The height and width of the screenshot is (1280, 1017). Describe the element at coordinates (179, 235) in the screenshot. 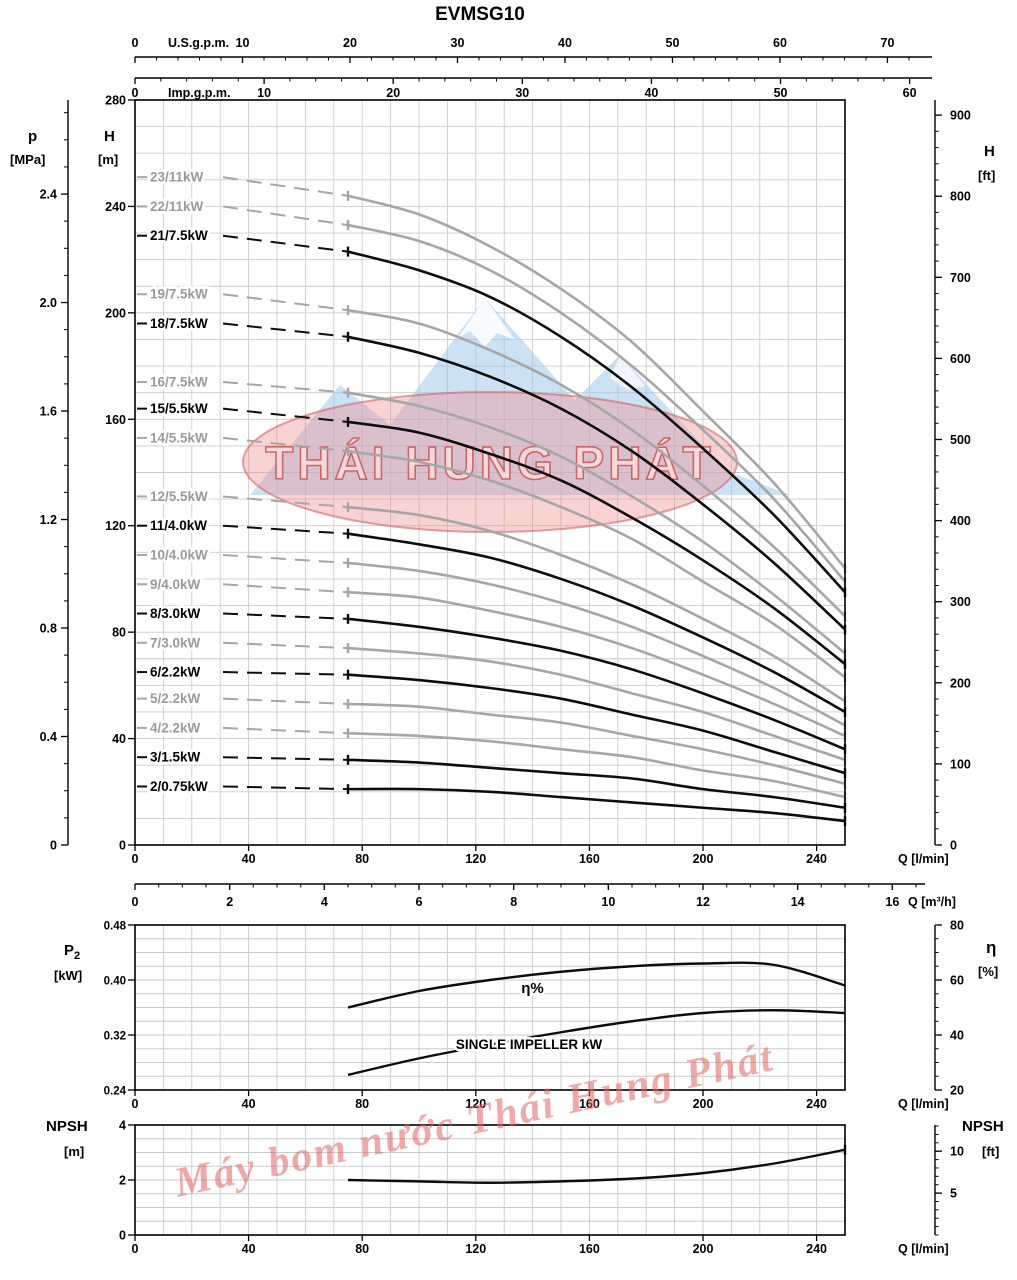

I see `svg-text: 21/7.5kW` at that location.